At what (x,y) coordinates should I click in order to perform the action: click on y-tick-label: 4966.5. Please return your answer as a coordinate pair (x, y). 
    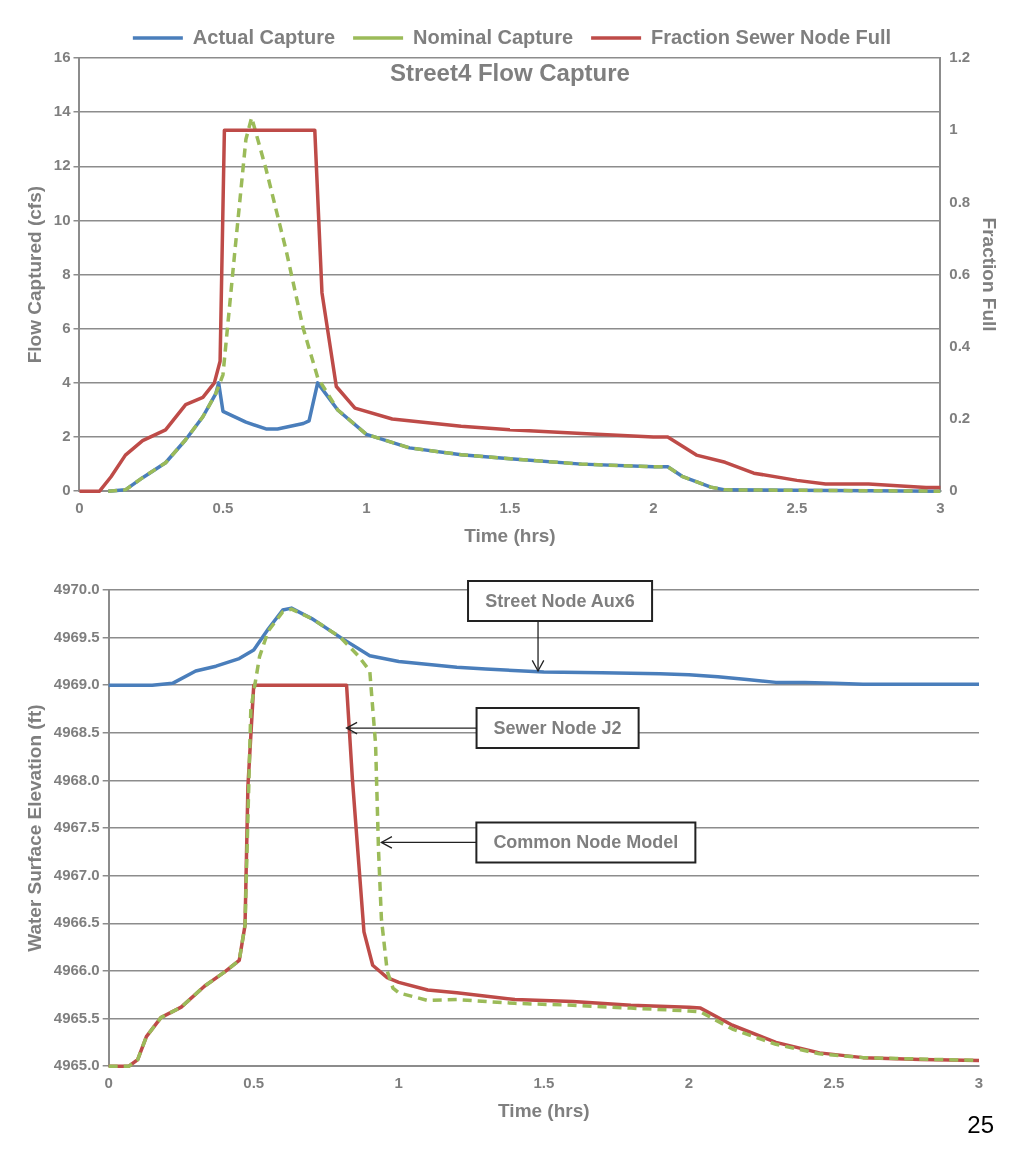
    Looking at the image, I should click on (76, 922).